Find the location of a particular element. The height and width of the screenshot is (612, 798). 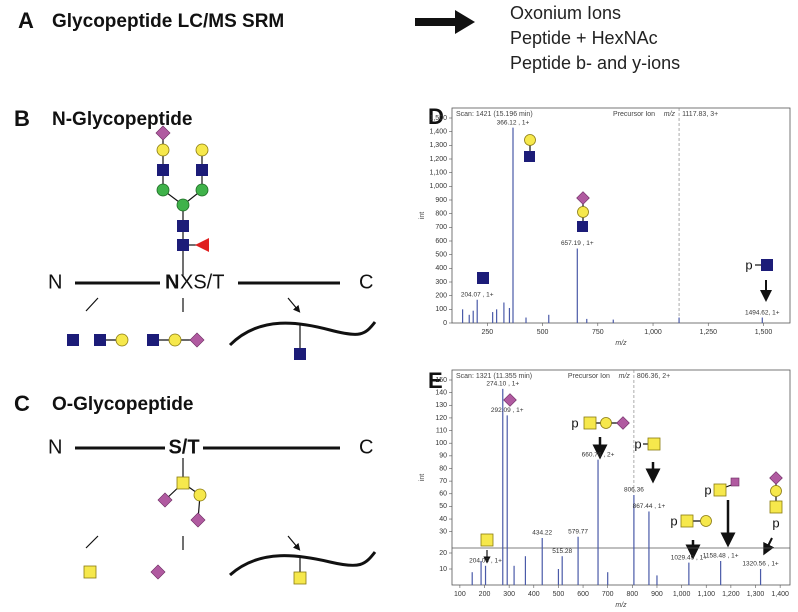

peak-label: 1320.56 , 1+ is located at coordinates (760, 564).